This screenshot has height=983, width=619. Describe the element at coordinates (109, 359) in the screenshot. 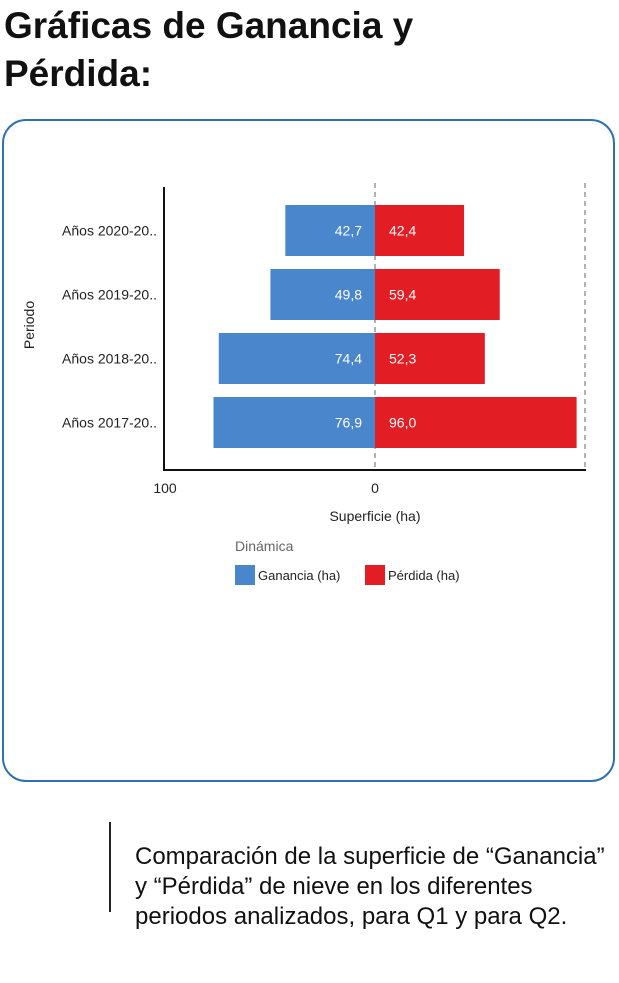

I see `category-label-2: Años 2018-20..` at that location.